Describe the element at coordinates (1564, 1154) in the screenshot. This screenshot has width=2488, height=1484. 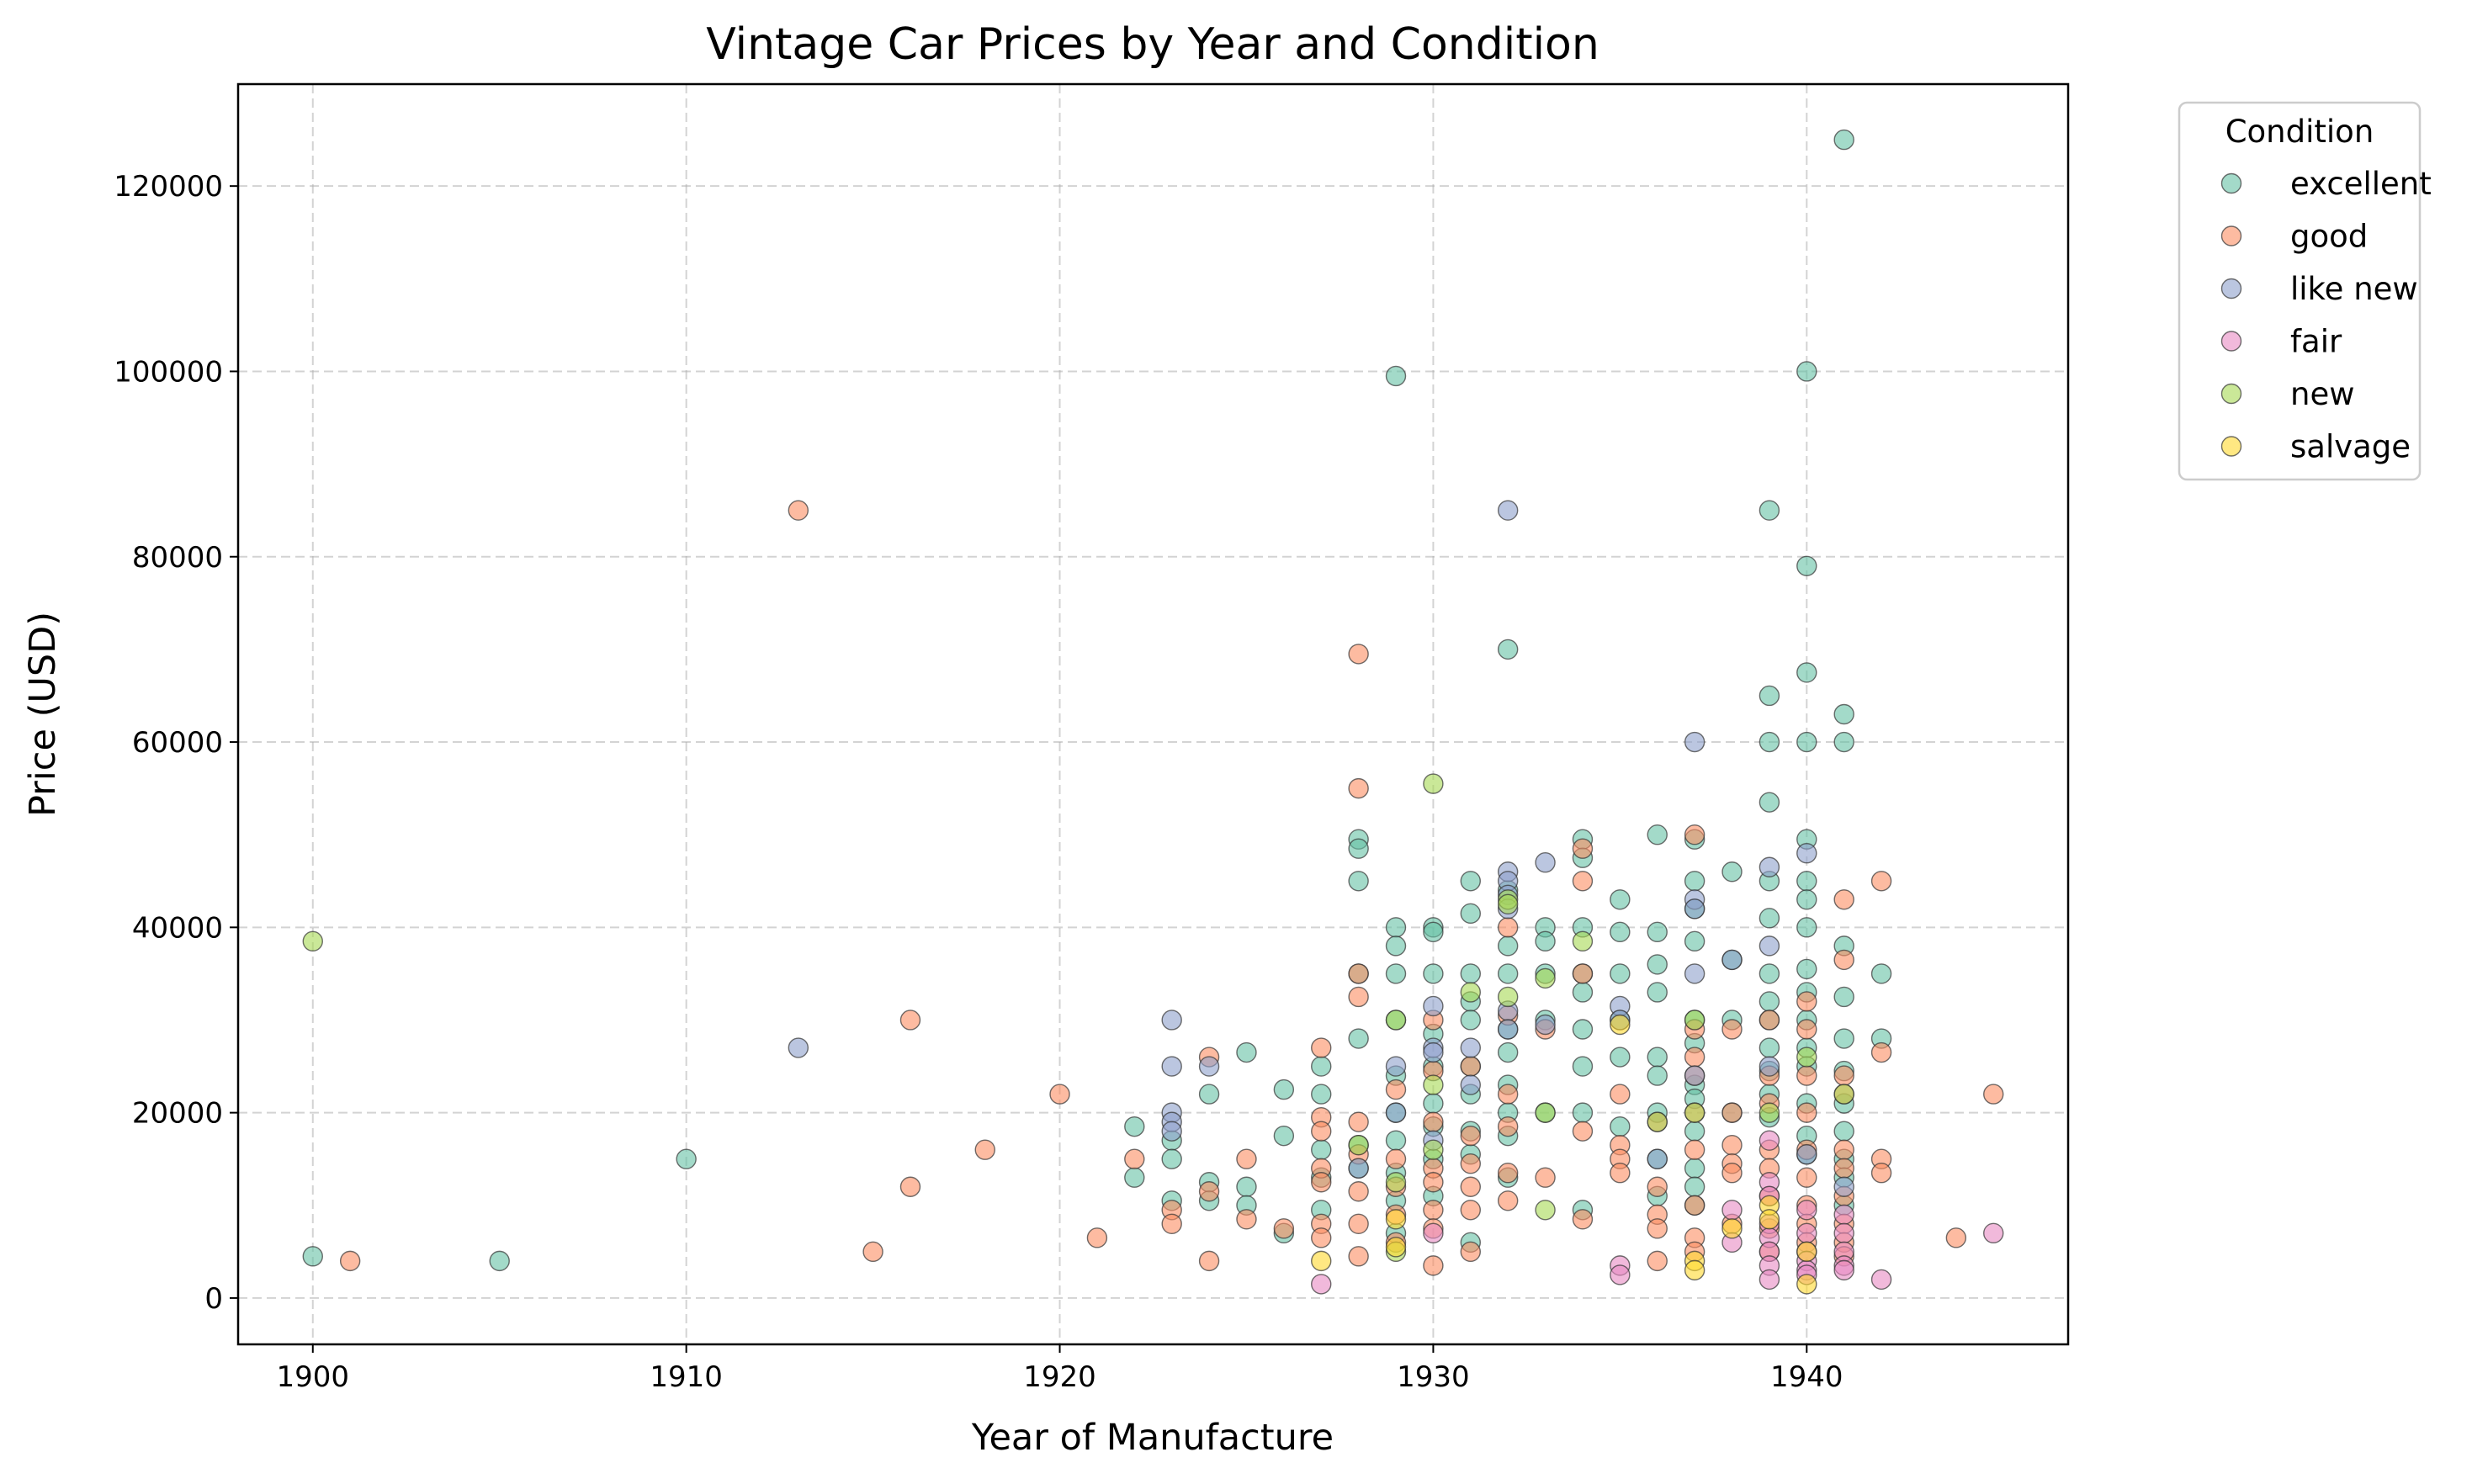
I see `series-salvage` at that location.